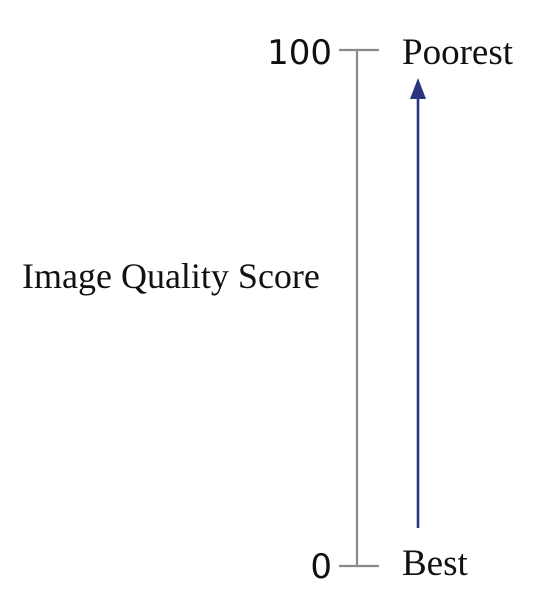 Image resolution: width=554 pixels, height=602 pixels. What do you see at coordinates (321, 567) in the screenshot?
I see `bottom-value-label: 0` at bounding box center [321, 567].